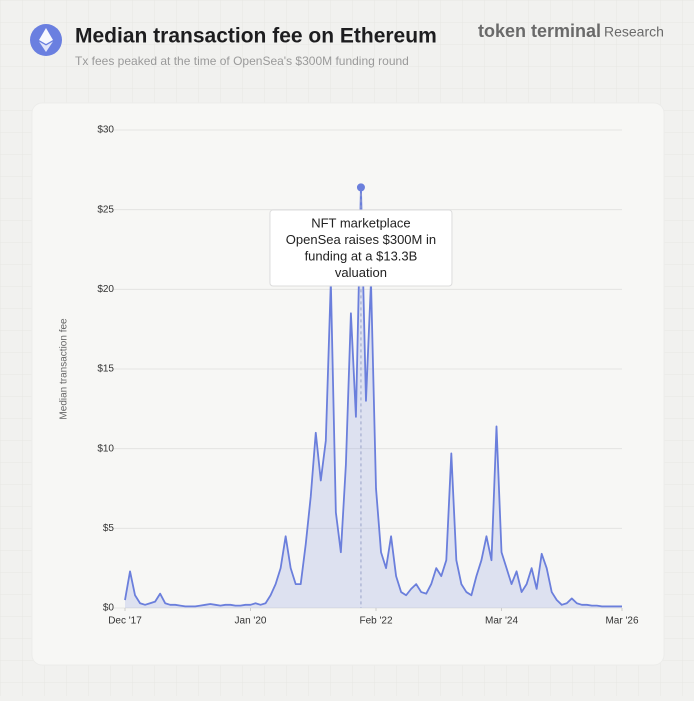  Describe the element at coordinates (375, 621) in the screenshot. I see `x-tick-label: Feb '22` at that location.